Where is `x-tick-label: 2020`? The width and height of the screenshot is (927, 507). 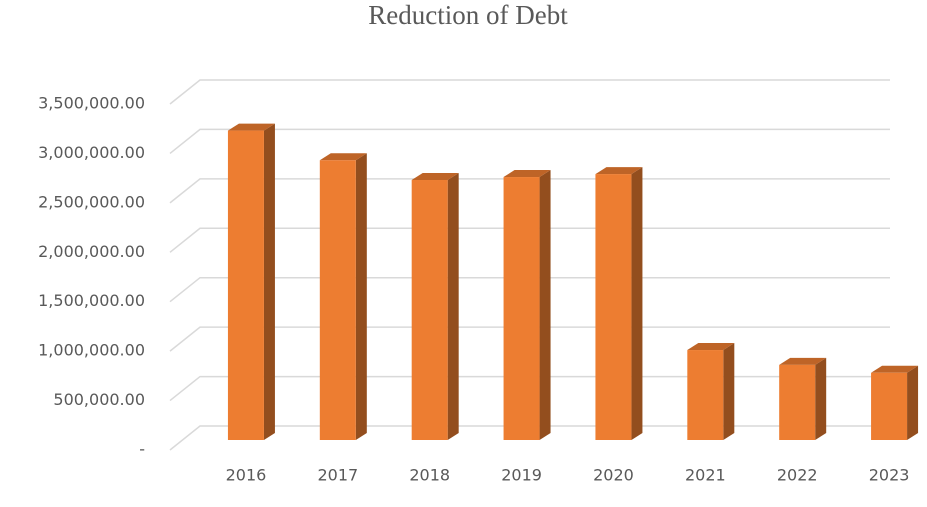
x-tick-label: 2020 is located at coordinates (613, 475).